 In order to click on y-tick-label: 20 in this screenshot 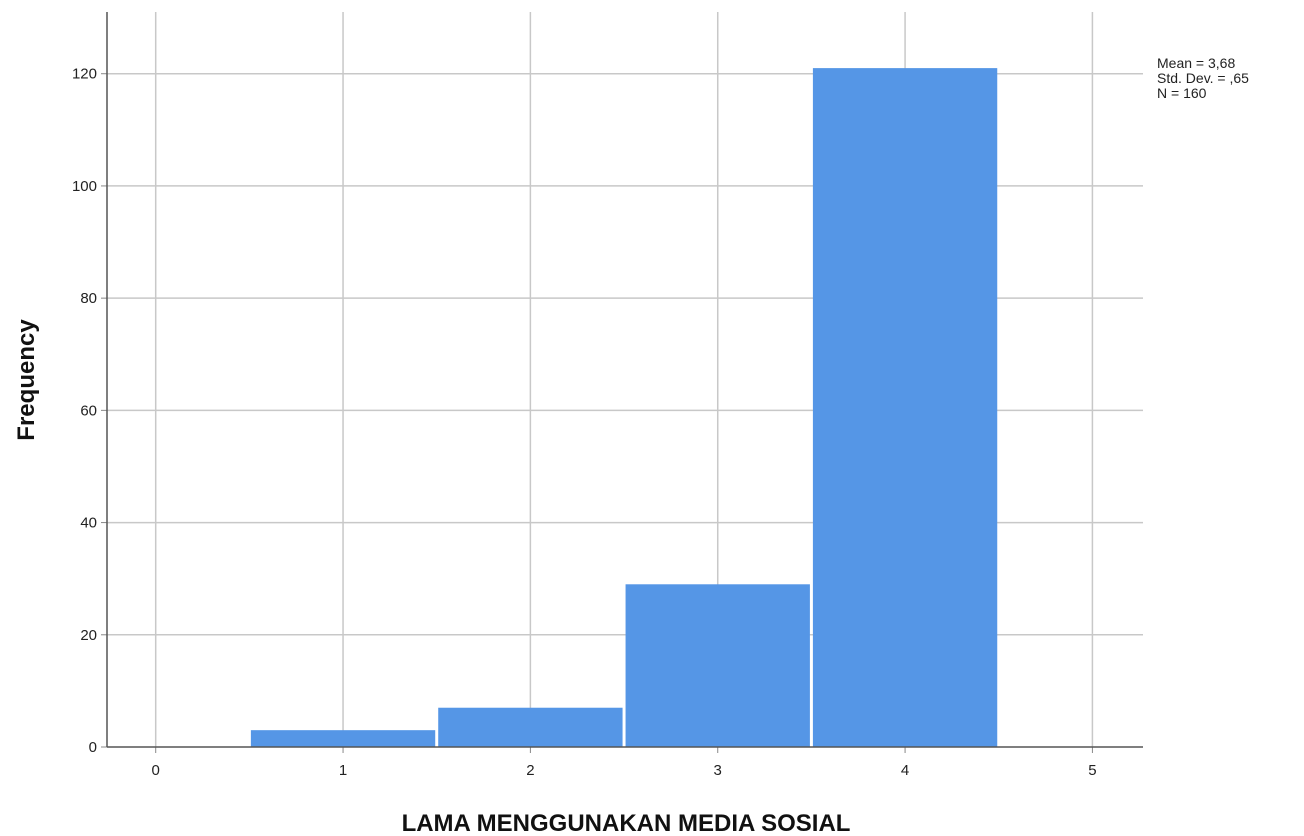, I will do `click(88, 635)`.